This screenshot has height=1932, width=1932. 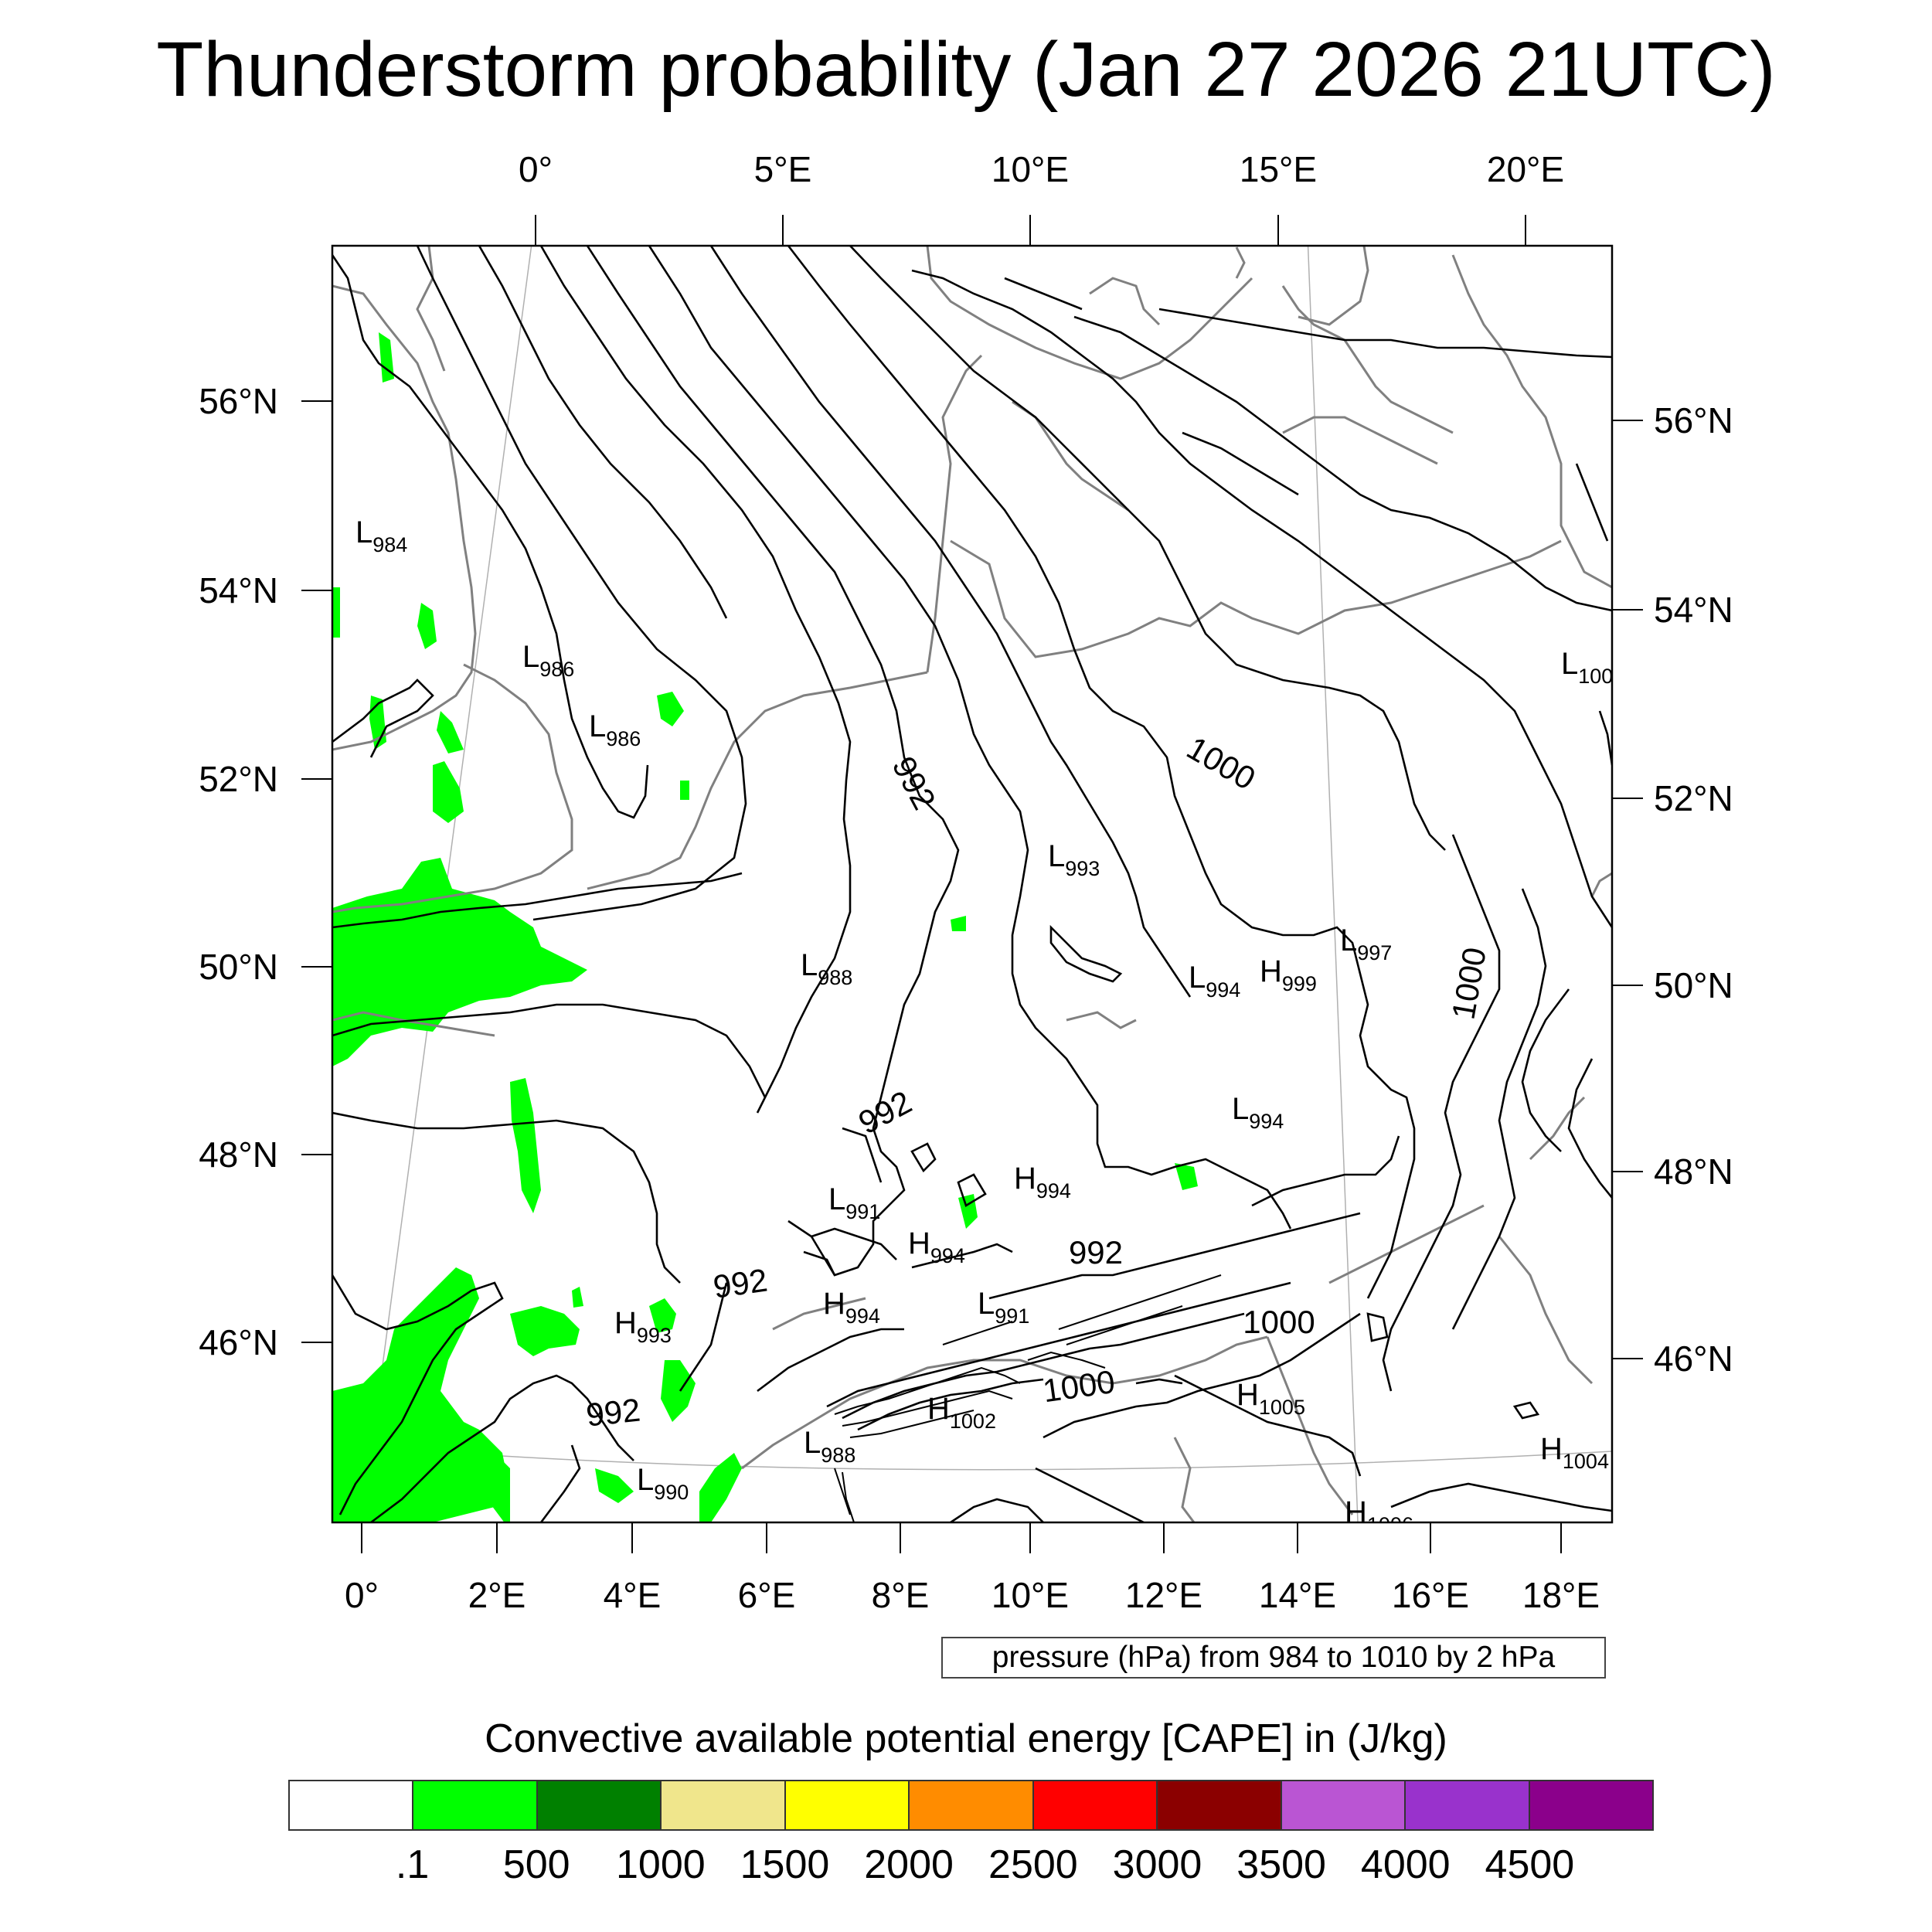 I want to click on colorbar-label: 1000, so click(x=661, y=1865).